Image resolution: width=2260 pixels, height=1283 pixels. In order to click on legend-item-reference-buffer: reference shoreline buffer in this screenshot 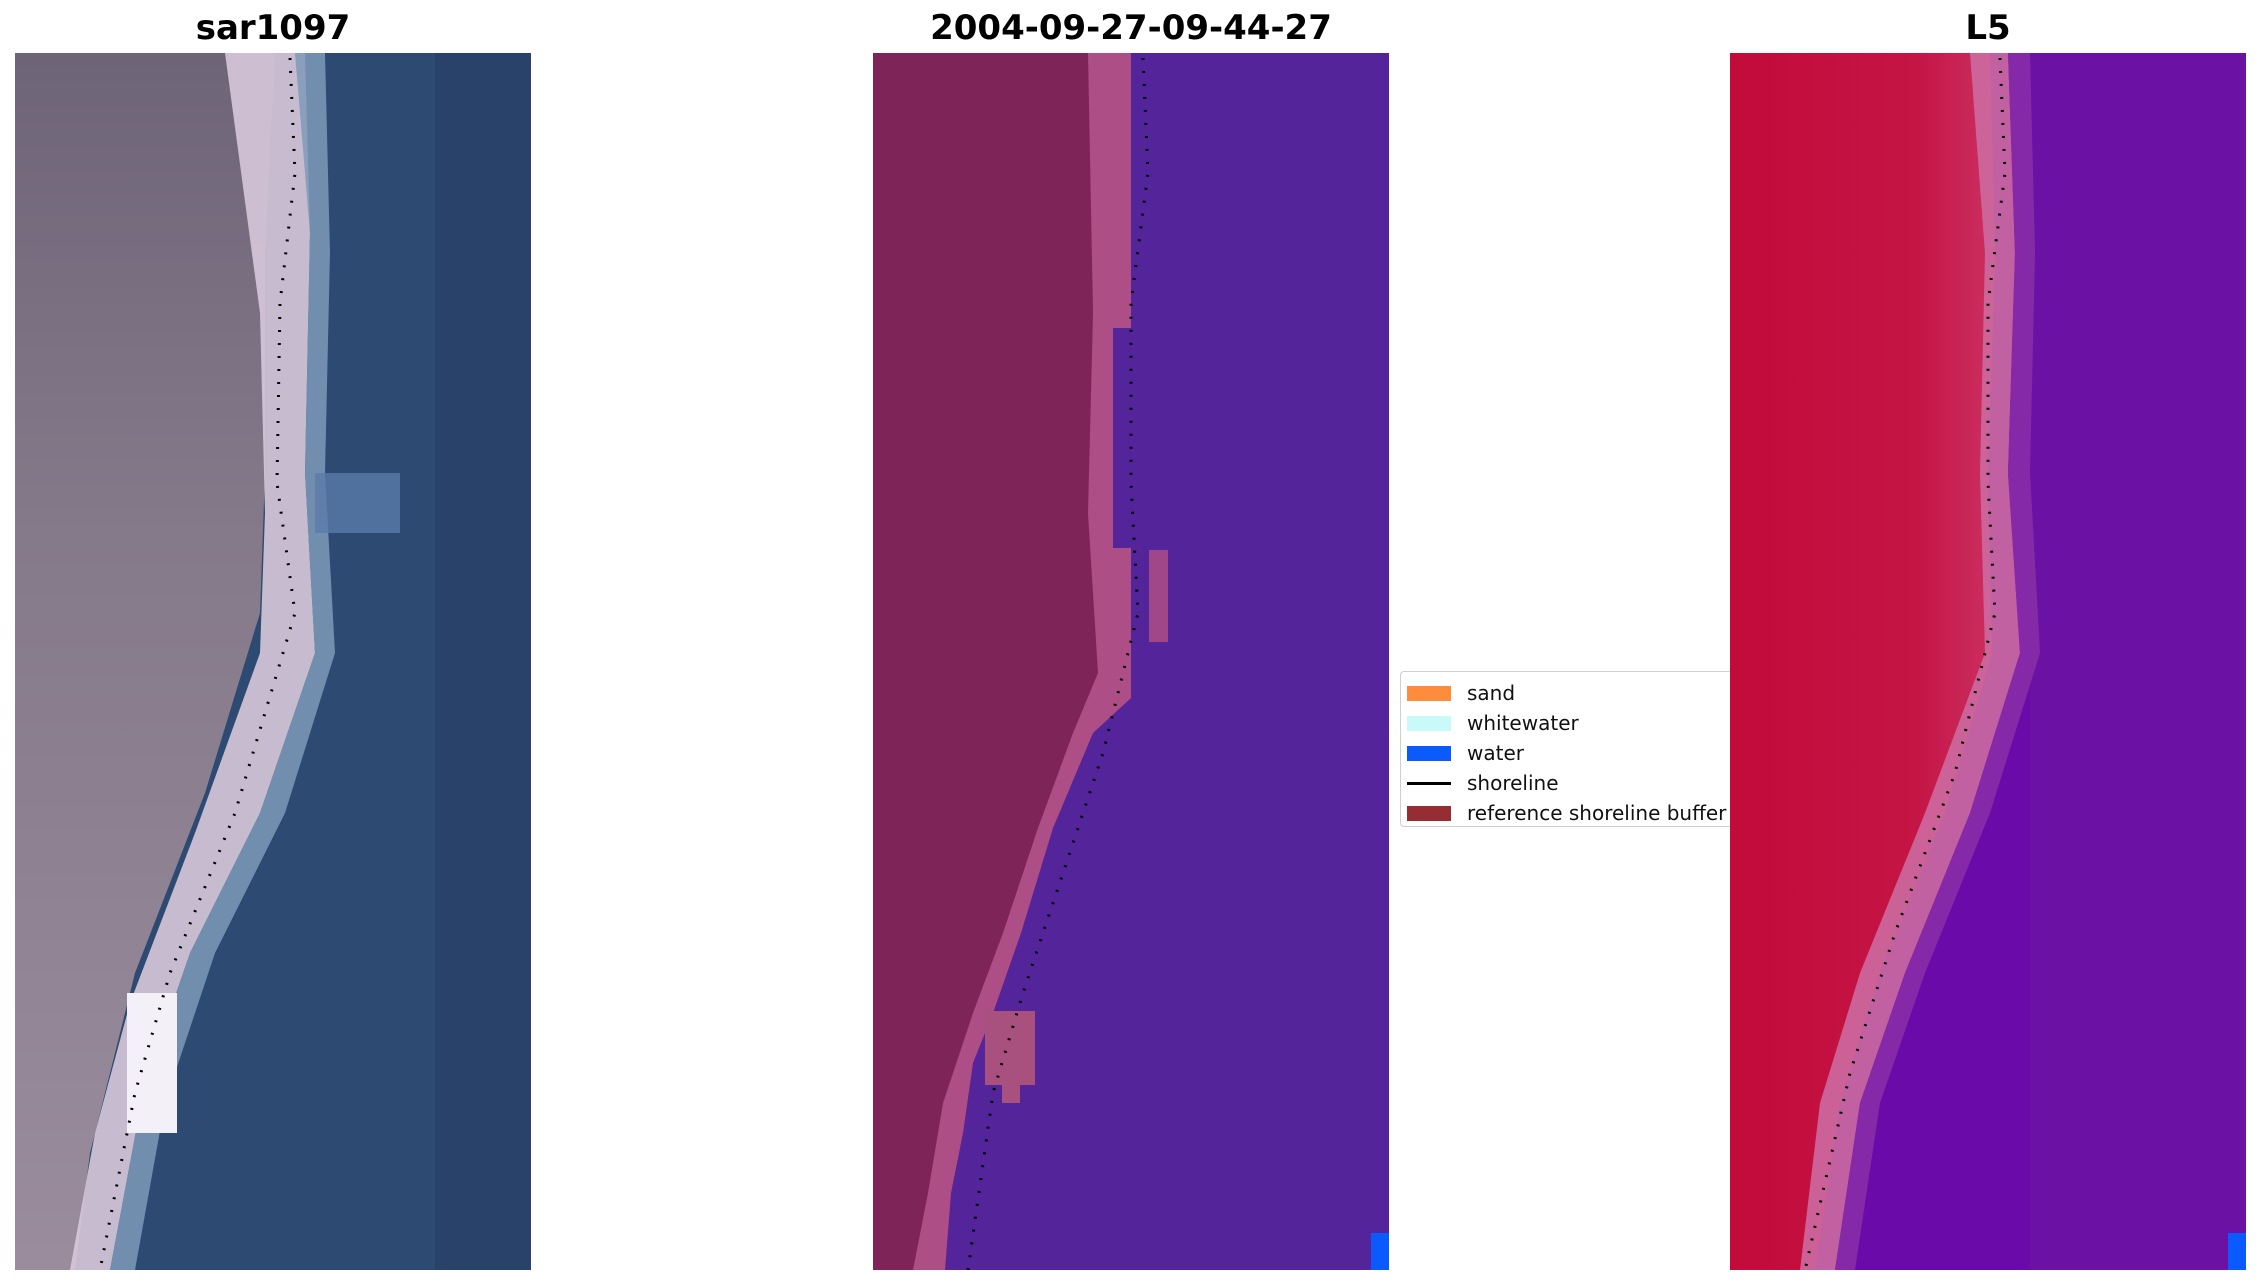, I will do `click(1573, 812)`.